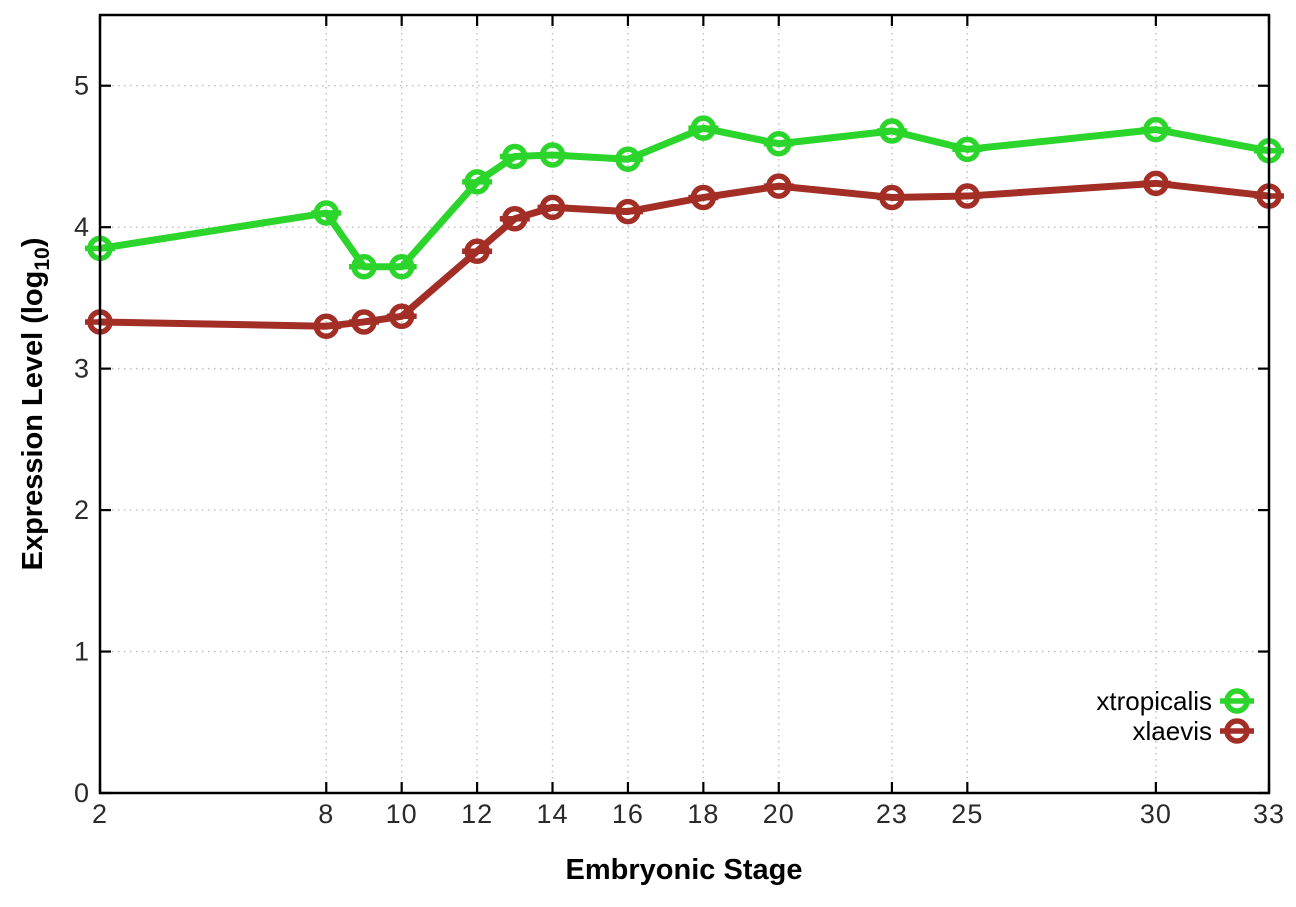 The image size is (1296, 907). What do you see at coordinates (1154, 701) in the screenshot?
I see `legend-label-xtropicalis: xtropicalis` at bounding box center [1154, 701].